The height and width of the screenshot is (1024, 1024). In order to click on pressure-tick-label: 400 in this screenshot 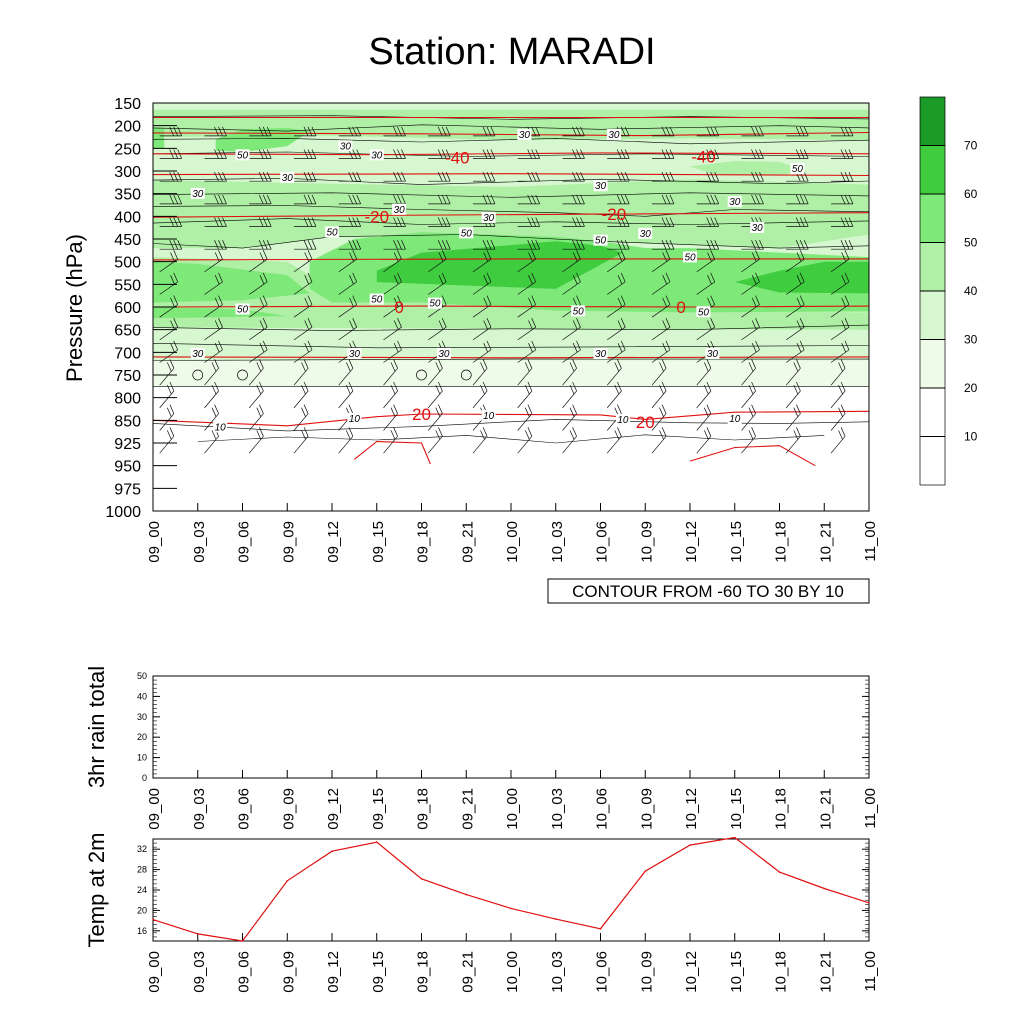, I will do `click(127, 217)`.